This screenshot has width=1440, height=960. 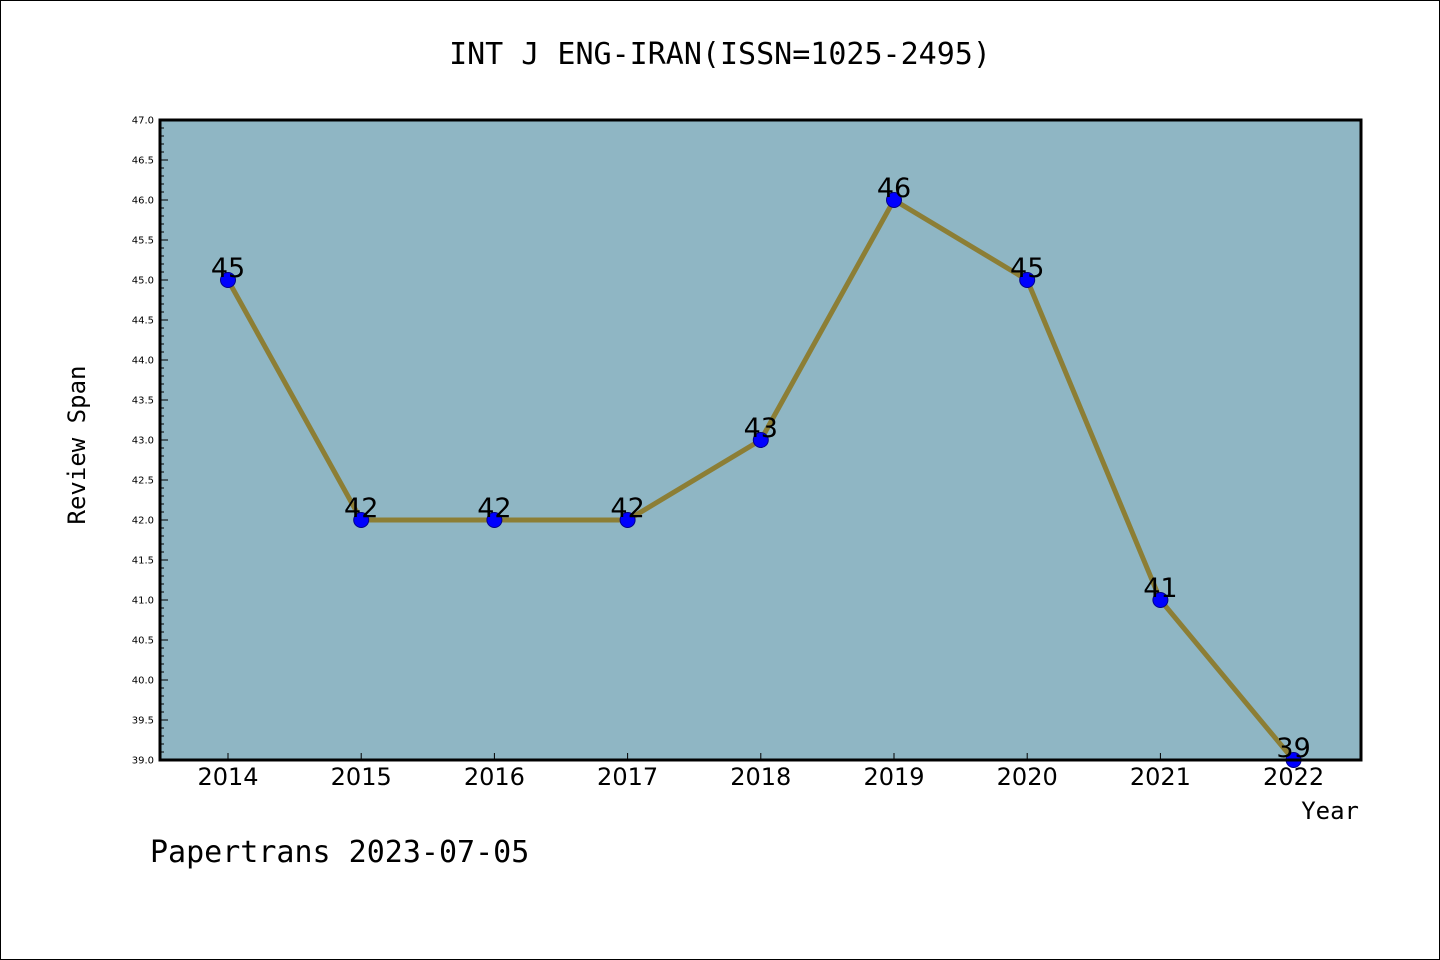 I want to click on y-tick-label: 39.0, so click(x=143, y=761).